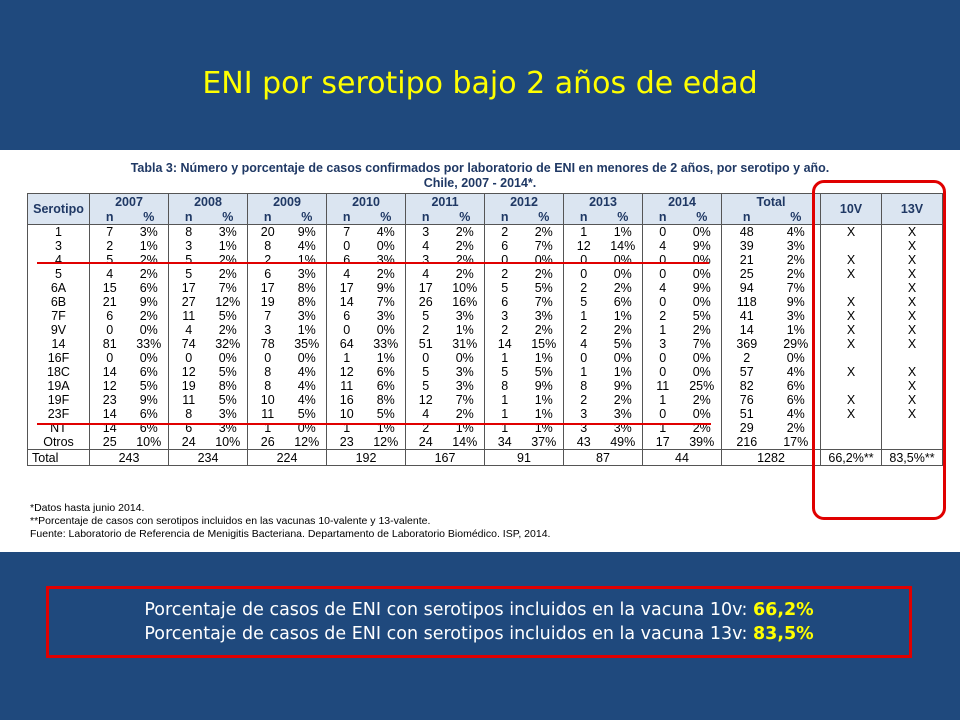  What do you see at coordinates (347, 386) in the screenshot?
I see `count-cell: 11` at bounding box center [347, 386].